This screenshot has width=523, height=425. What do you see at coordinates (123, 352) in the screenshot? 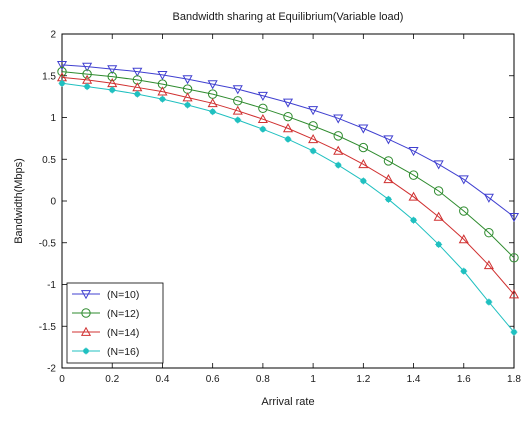
I see `legend-label-4: (N=16)` at bounding box center [123, 352].